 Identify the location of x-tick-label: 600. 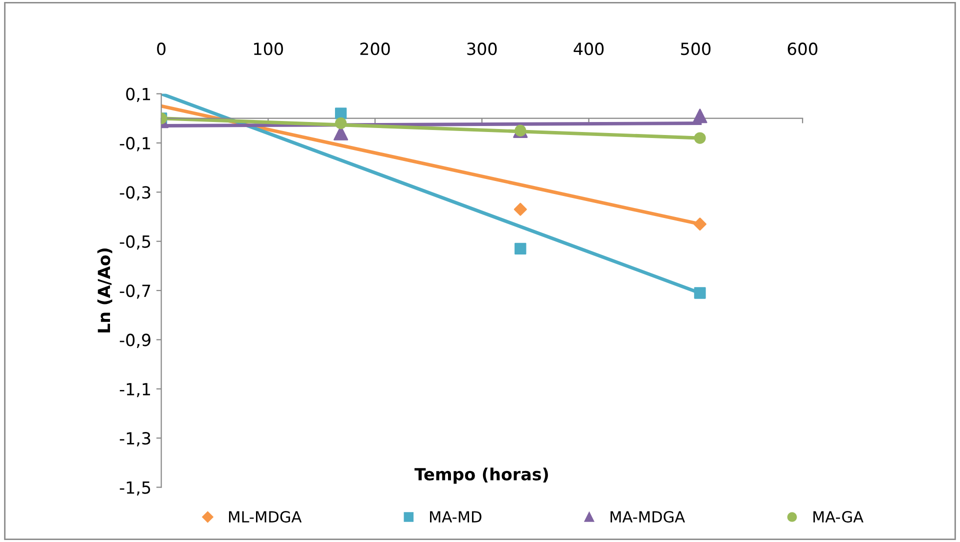
(803, 49).